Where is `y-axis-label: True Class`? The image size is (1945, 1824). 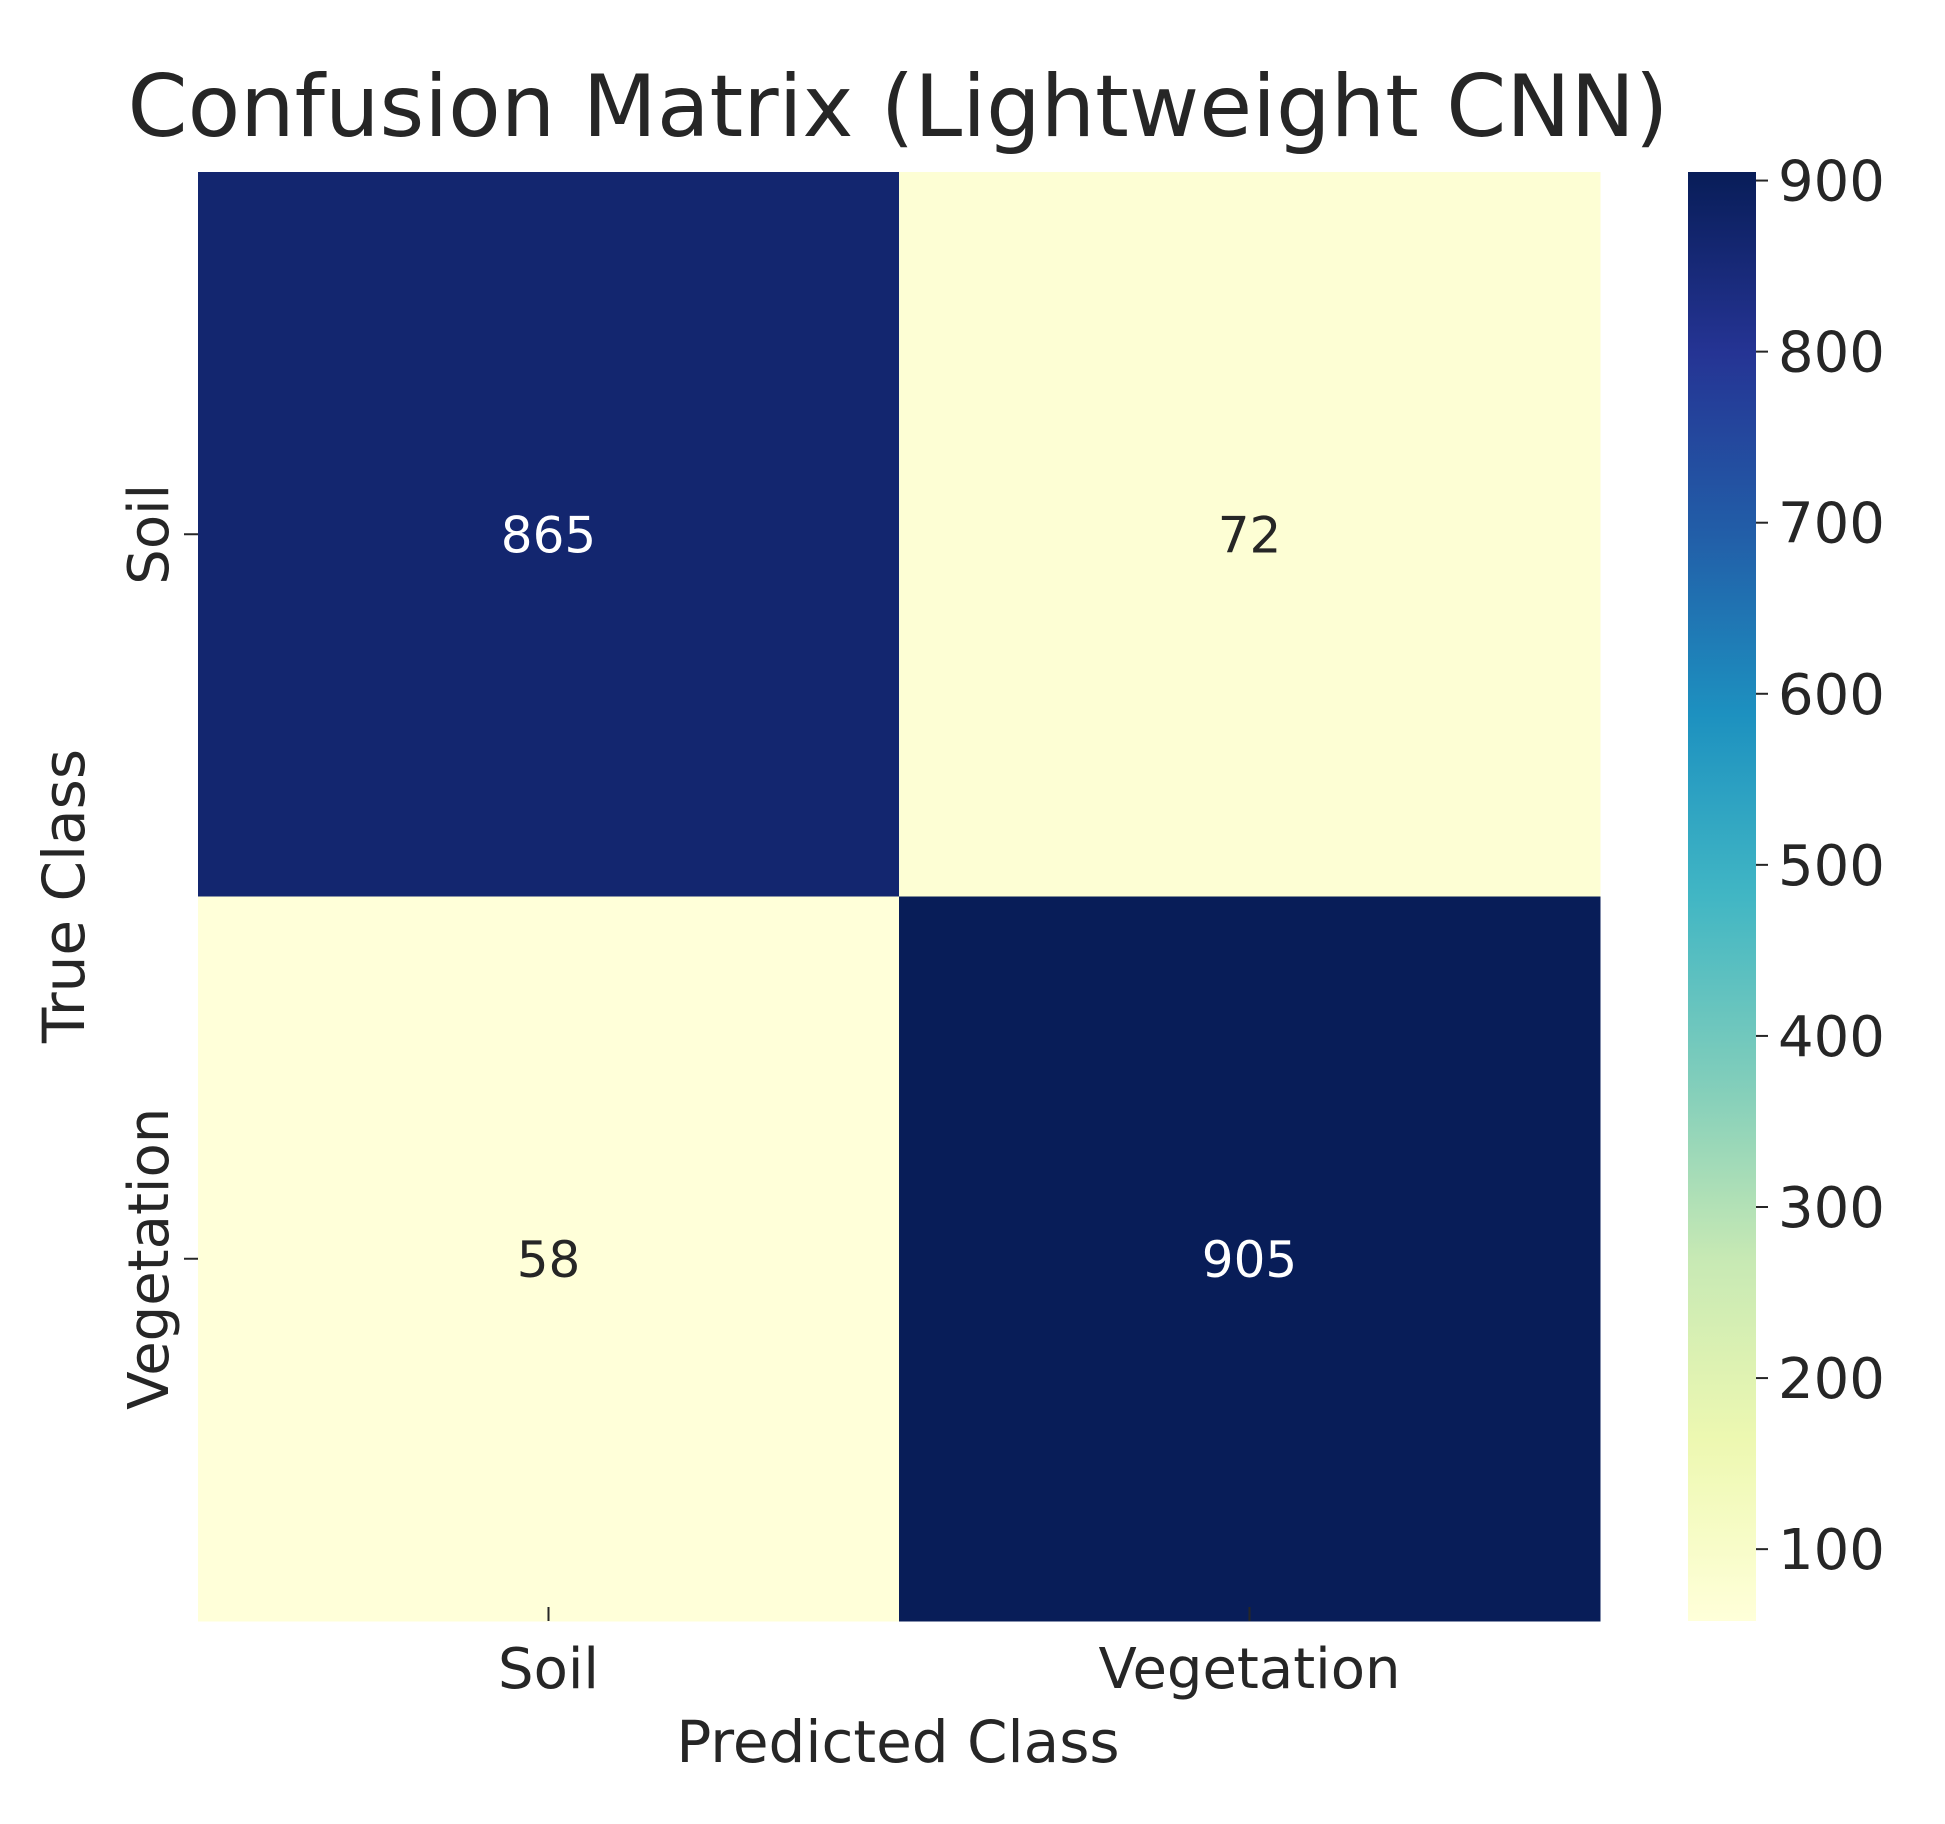
y-axis-label: True Class is located at coordinates (64, 896).